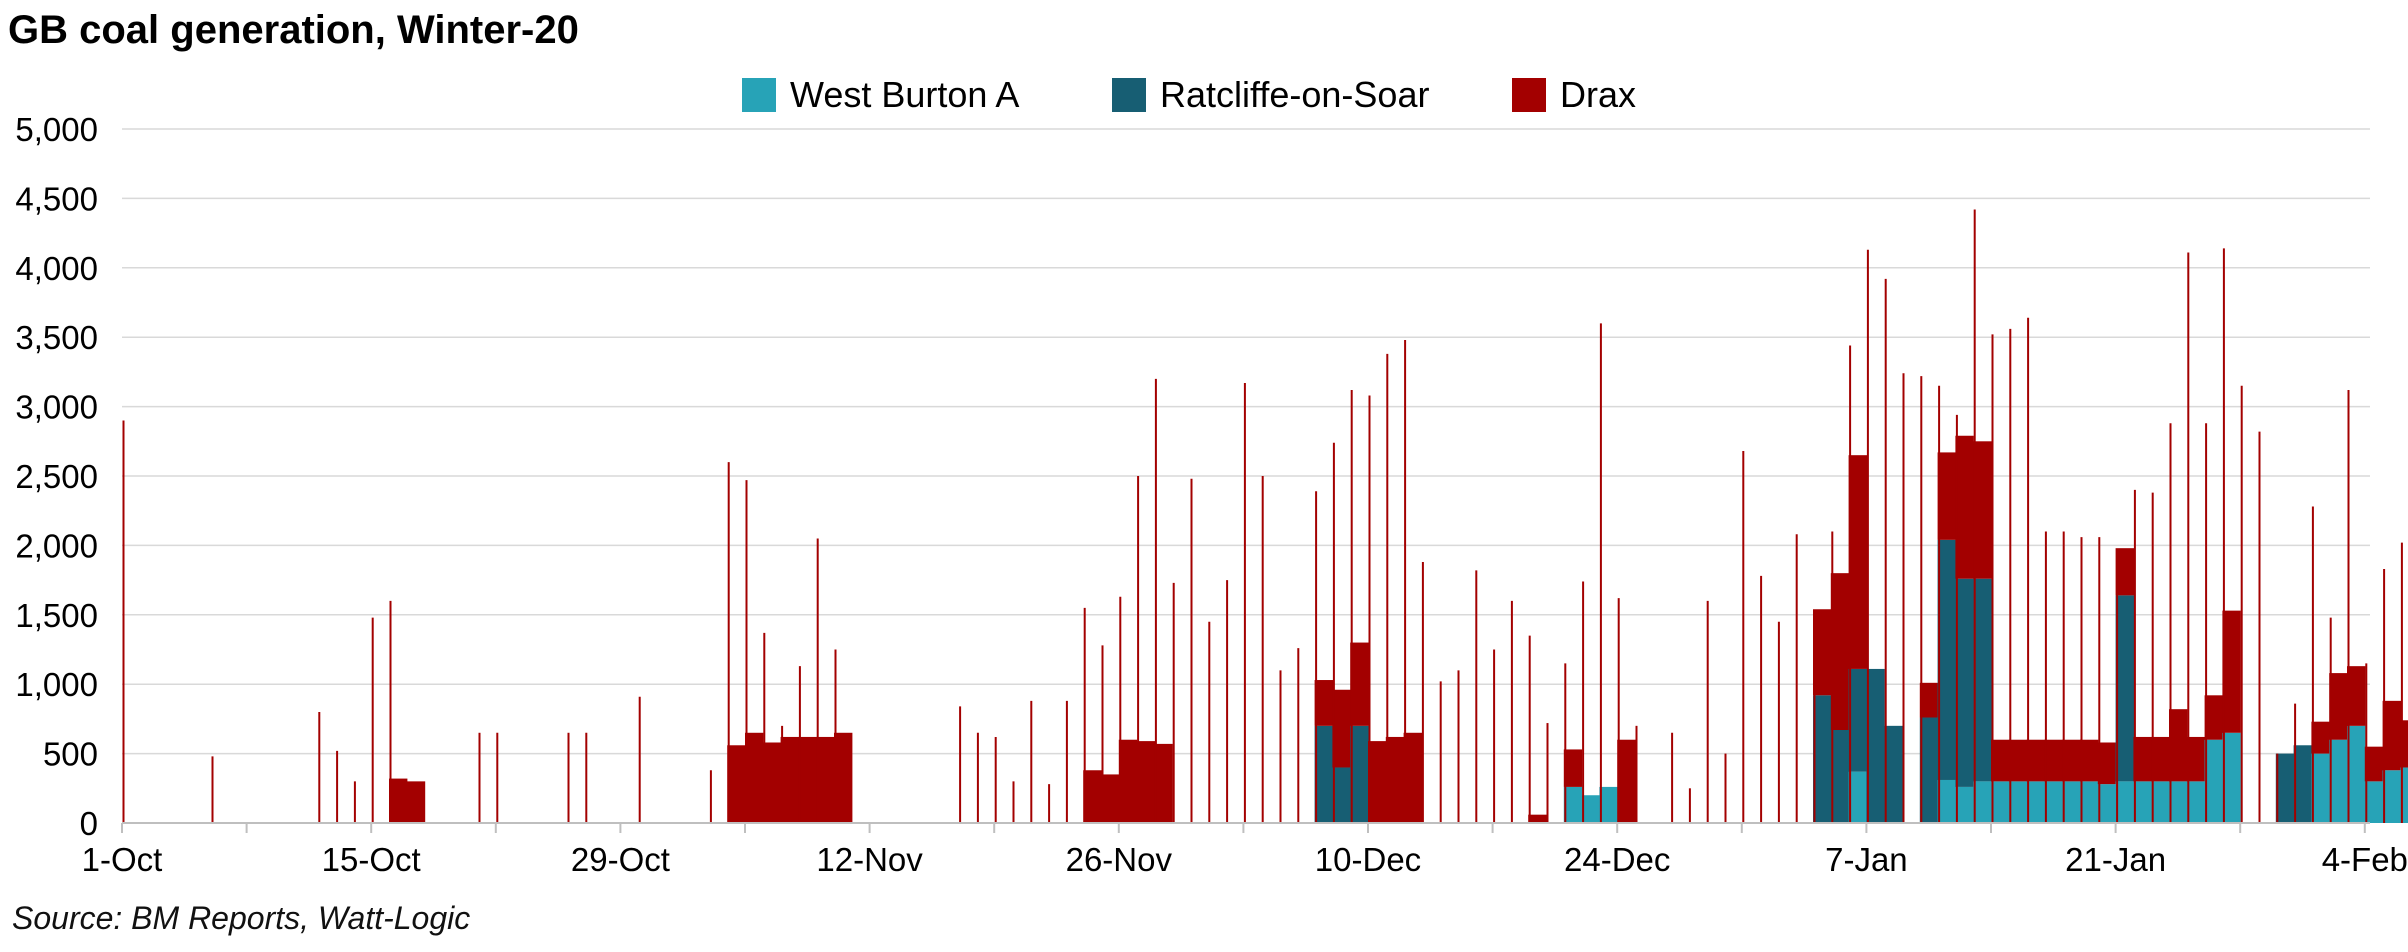 The image size is (2408, 952). Describe the element at coordinates (1119, 859) in the screenshot. I see `x-tick-label: 26-Nov` at that location.